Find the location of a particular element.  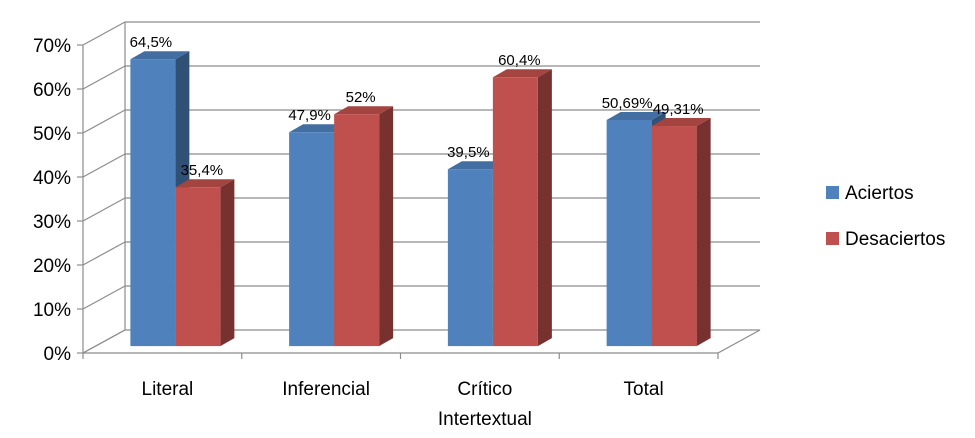

y-tick-label: 70% is located at coordinates (52, 46).